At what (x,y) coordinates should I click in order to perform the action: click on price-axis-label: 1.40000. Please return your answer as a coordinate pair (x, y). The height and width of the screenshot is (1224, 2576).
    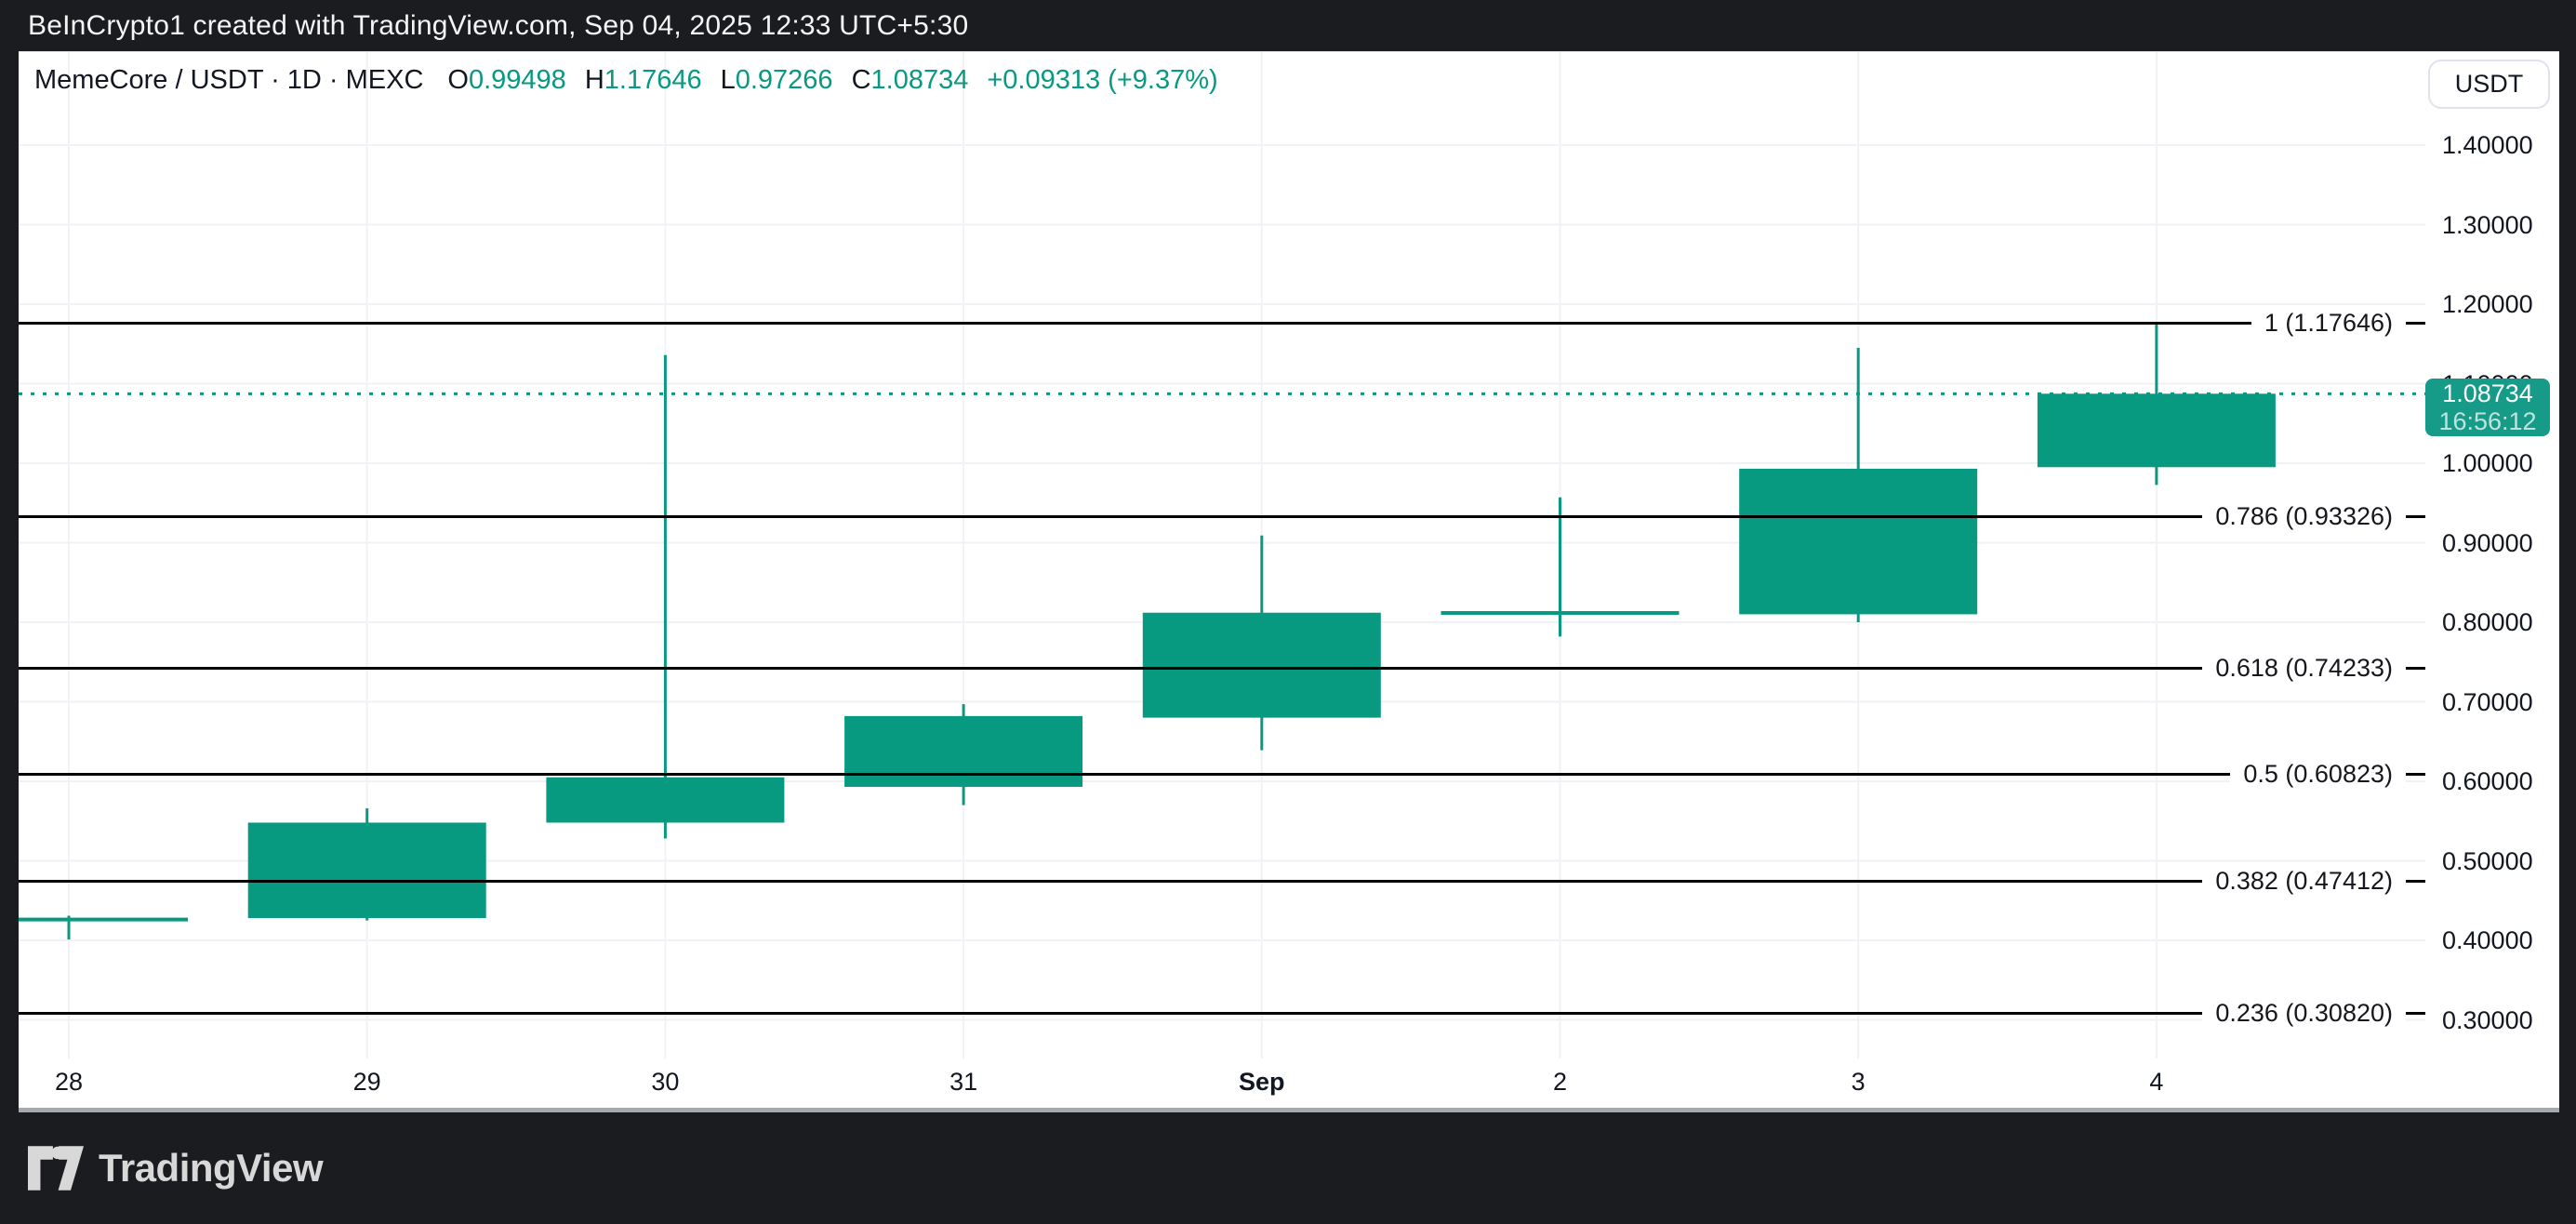
    Looking at the image, I should click on (2487, 145).